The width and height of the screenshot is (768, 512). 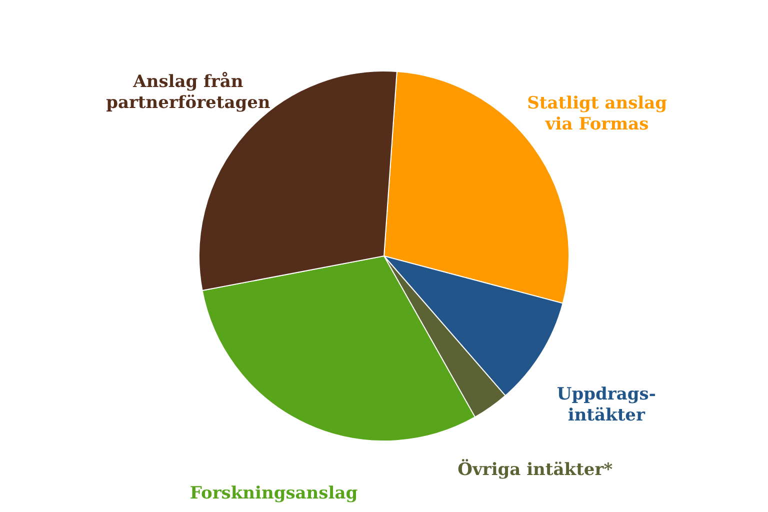 What do you see at coordinates (606, 405) in the screenshot?
I see `slice-label: Uppdrags- intäkter` at bounding box center [606, 405].